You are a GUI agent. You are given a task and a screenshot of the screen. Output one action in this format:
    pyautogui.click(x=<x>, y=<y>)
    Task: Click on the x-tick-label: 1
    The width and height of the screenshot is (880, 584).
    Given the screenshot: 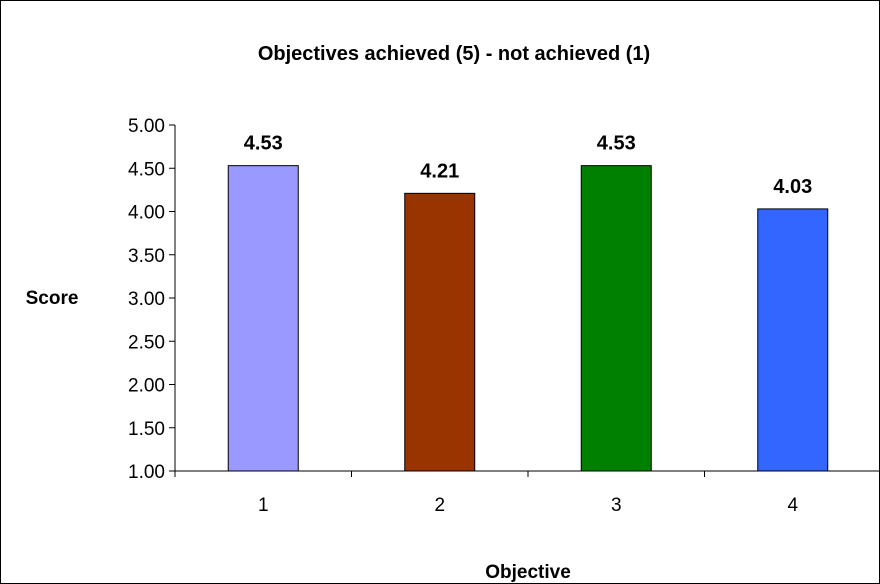 What is the action you would take?
    pyautogui.click(x=263, y=505)
    